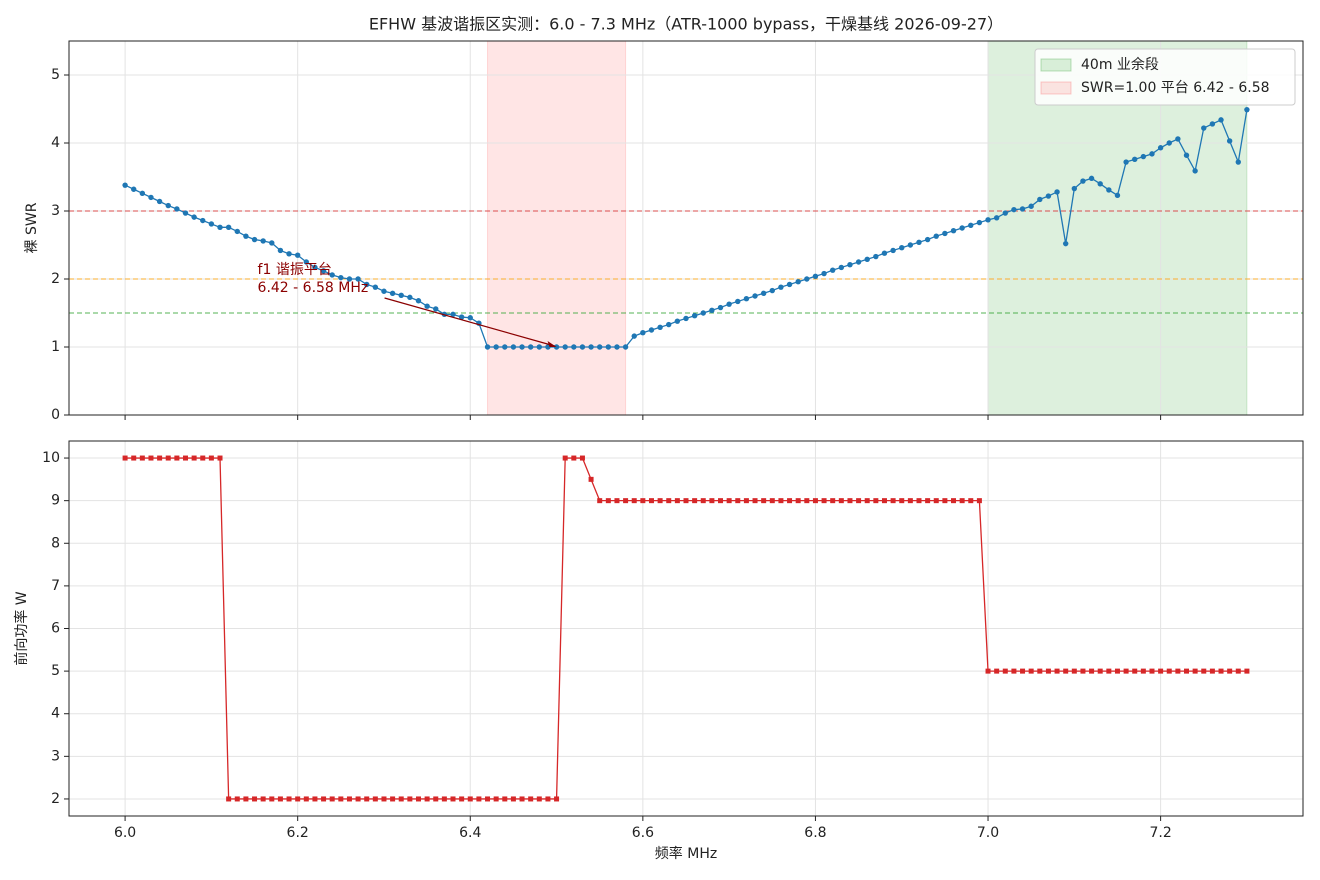 Image resolution: width=1320 pixels, height=880 pixels. I want to click on legend-label: SWR=1.00 平台 6.42 - 6.58, so click(1175, 88).